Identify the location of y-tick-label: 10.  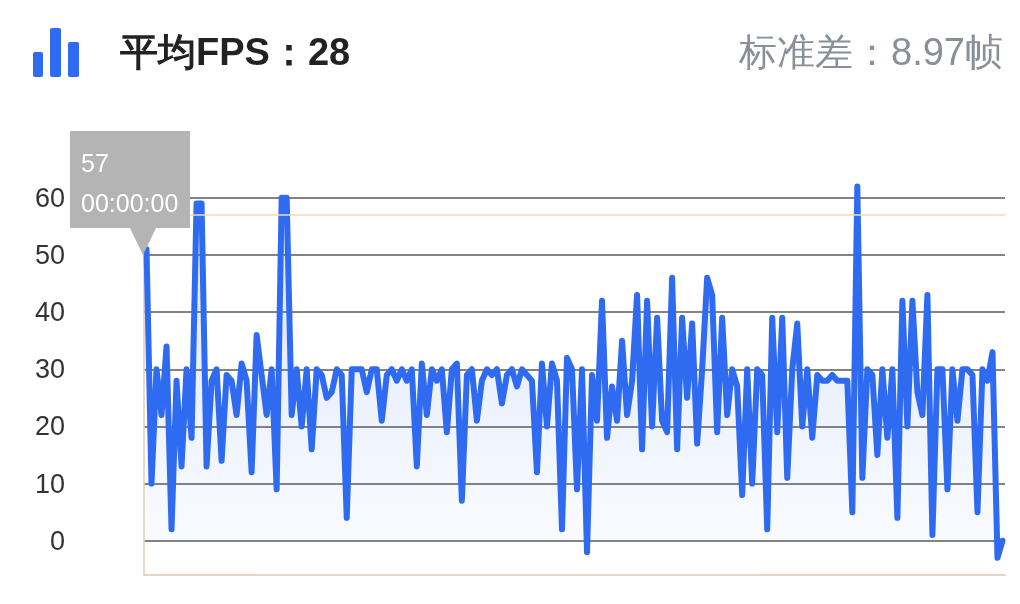
(49, 483).